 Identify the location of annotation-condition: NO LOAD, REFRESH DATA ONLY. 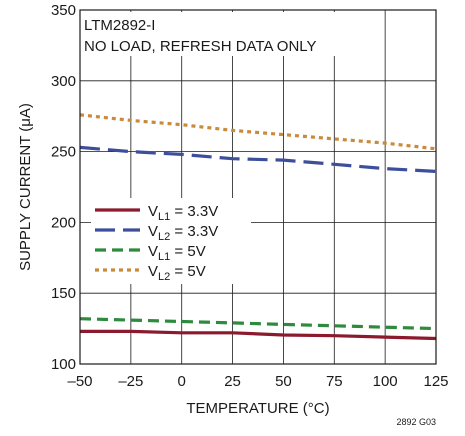
(200, 46).